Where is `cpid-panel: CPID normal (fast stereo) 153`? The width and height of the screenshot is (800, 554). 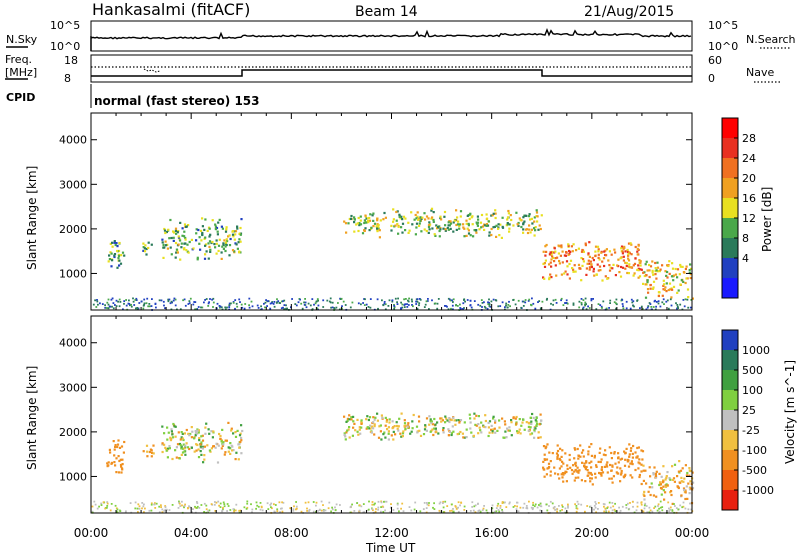 cpid-panel: CPID normal (fast stereo) 153 is located at coordinates (133, 96).